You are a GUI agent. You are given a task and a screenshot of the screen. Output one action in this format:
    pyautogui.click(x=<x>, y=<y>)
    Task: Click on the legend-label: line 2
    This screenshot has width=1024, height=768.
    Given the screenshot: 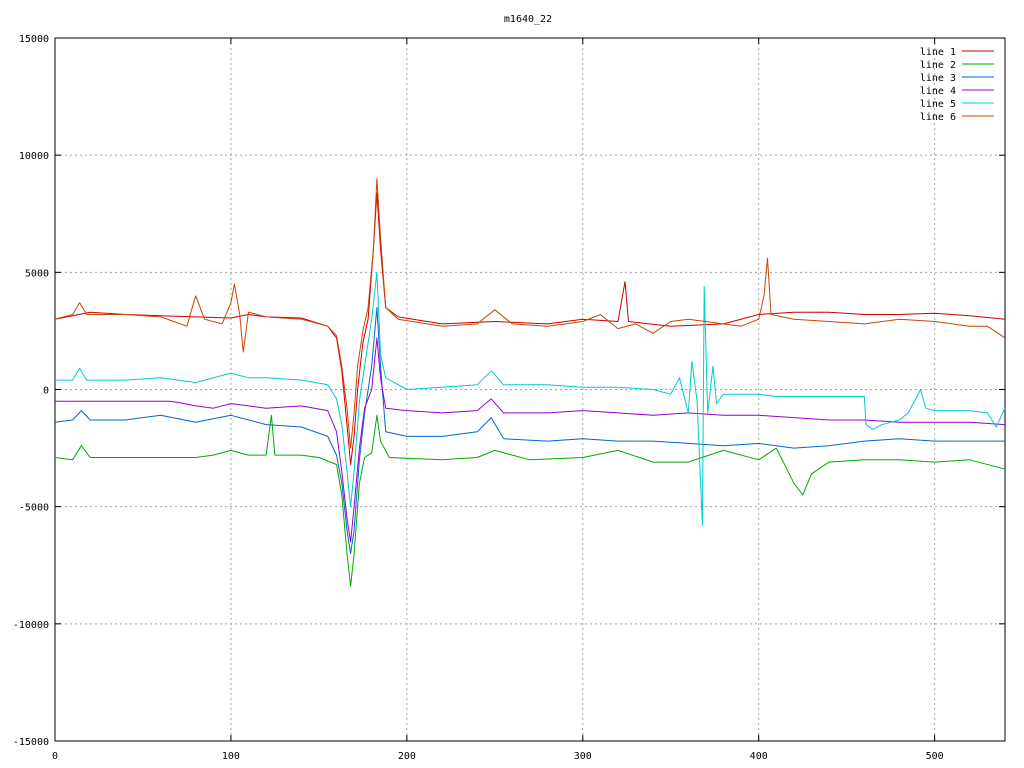 What is the action you would take?
    pyautogui.click(x=938, y=65)
    